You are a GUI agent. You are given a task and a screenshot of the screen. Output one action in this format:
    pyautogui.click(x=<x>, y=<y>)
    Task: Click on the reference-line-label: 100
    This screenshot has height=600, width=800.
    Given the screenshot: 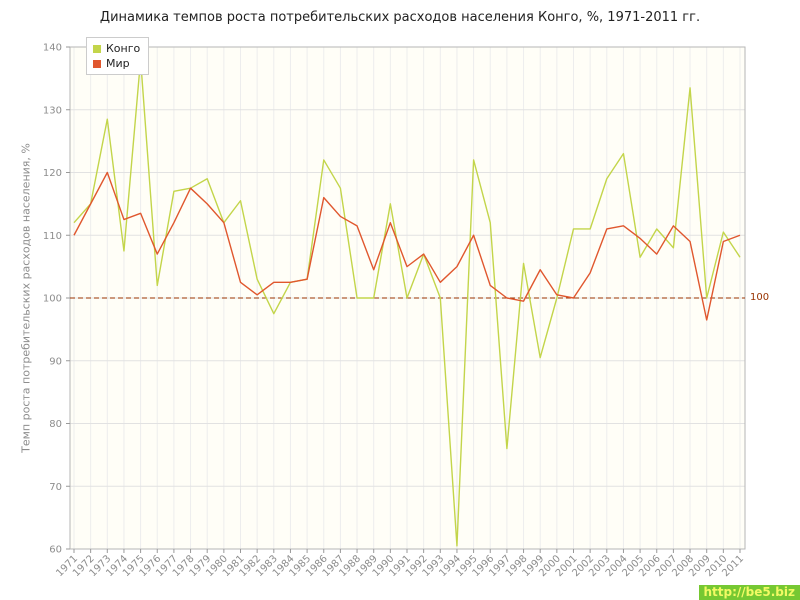 What is the action you would take?
    pyautogui.click(x=760, y=297)
    